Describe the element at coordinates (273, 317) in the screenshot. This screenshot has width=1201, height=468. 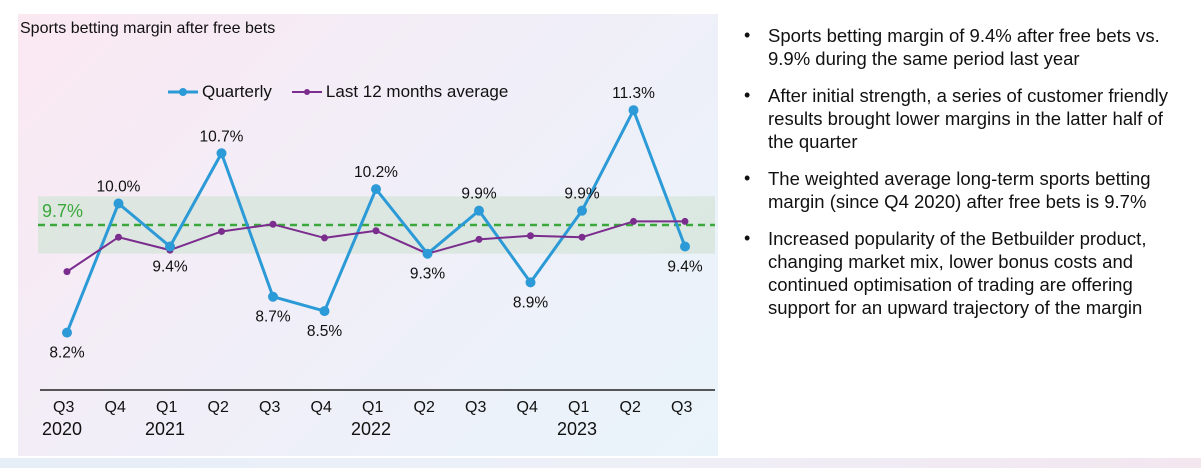
I see `data-label: 8.7%` at that location.